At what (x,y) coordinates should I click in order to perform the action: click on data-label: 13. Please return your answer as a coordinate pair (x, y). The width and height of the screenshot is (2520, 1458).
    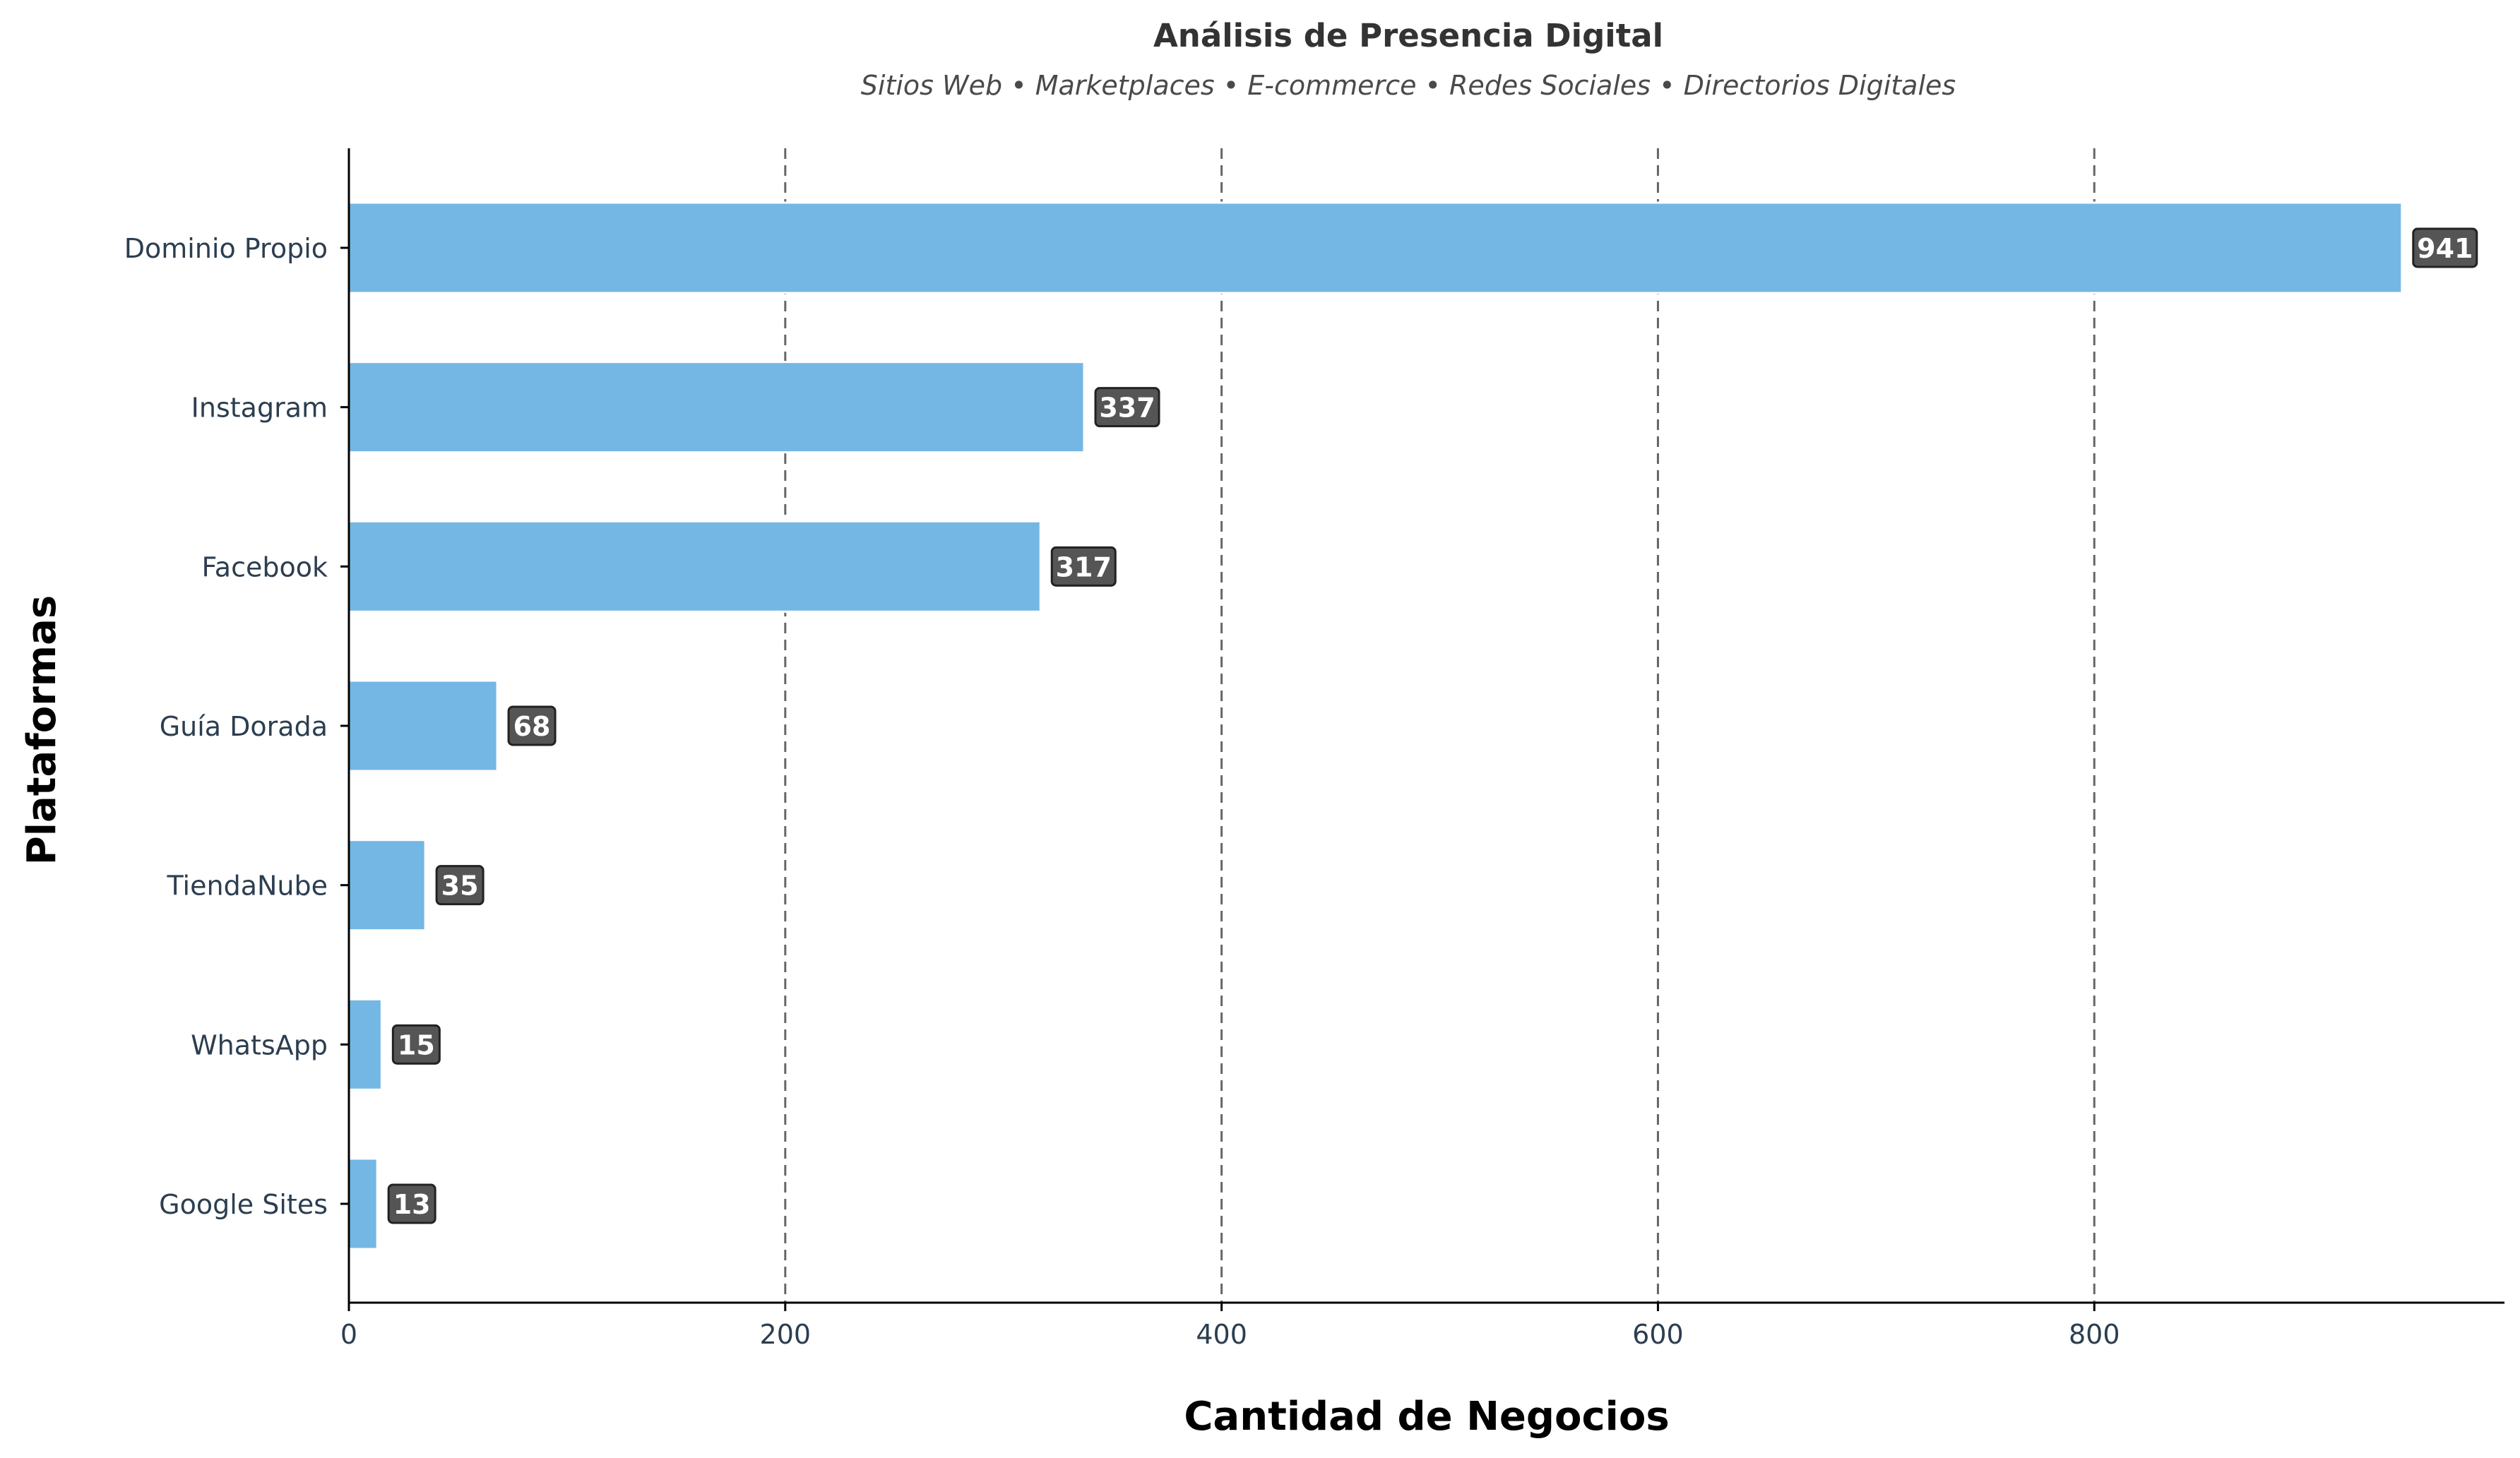
    Looking at the image, I should click on (412, 1204).